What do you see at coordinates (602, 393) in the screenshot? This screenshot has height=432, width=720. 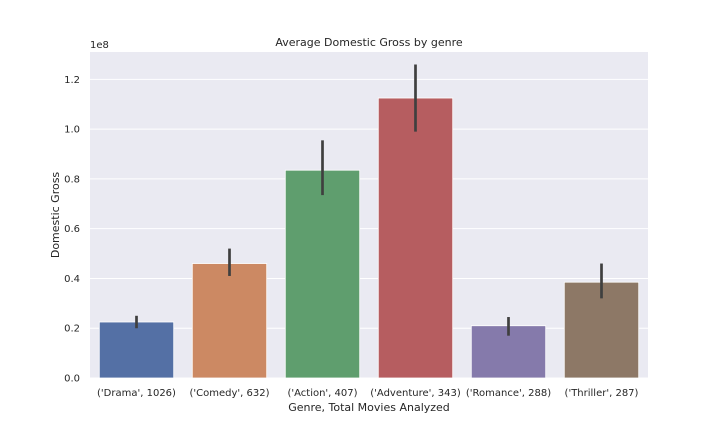 I see `x-tick-label: ('Thriller', 287)` at bounding box center [602, 393].